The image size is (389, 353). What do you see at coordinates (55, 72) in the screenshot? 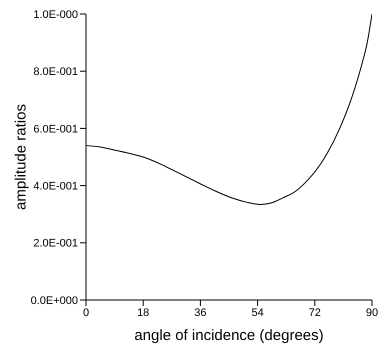
I see `y-tick-label: 8.0E-001` at bounding box center [55, 72].